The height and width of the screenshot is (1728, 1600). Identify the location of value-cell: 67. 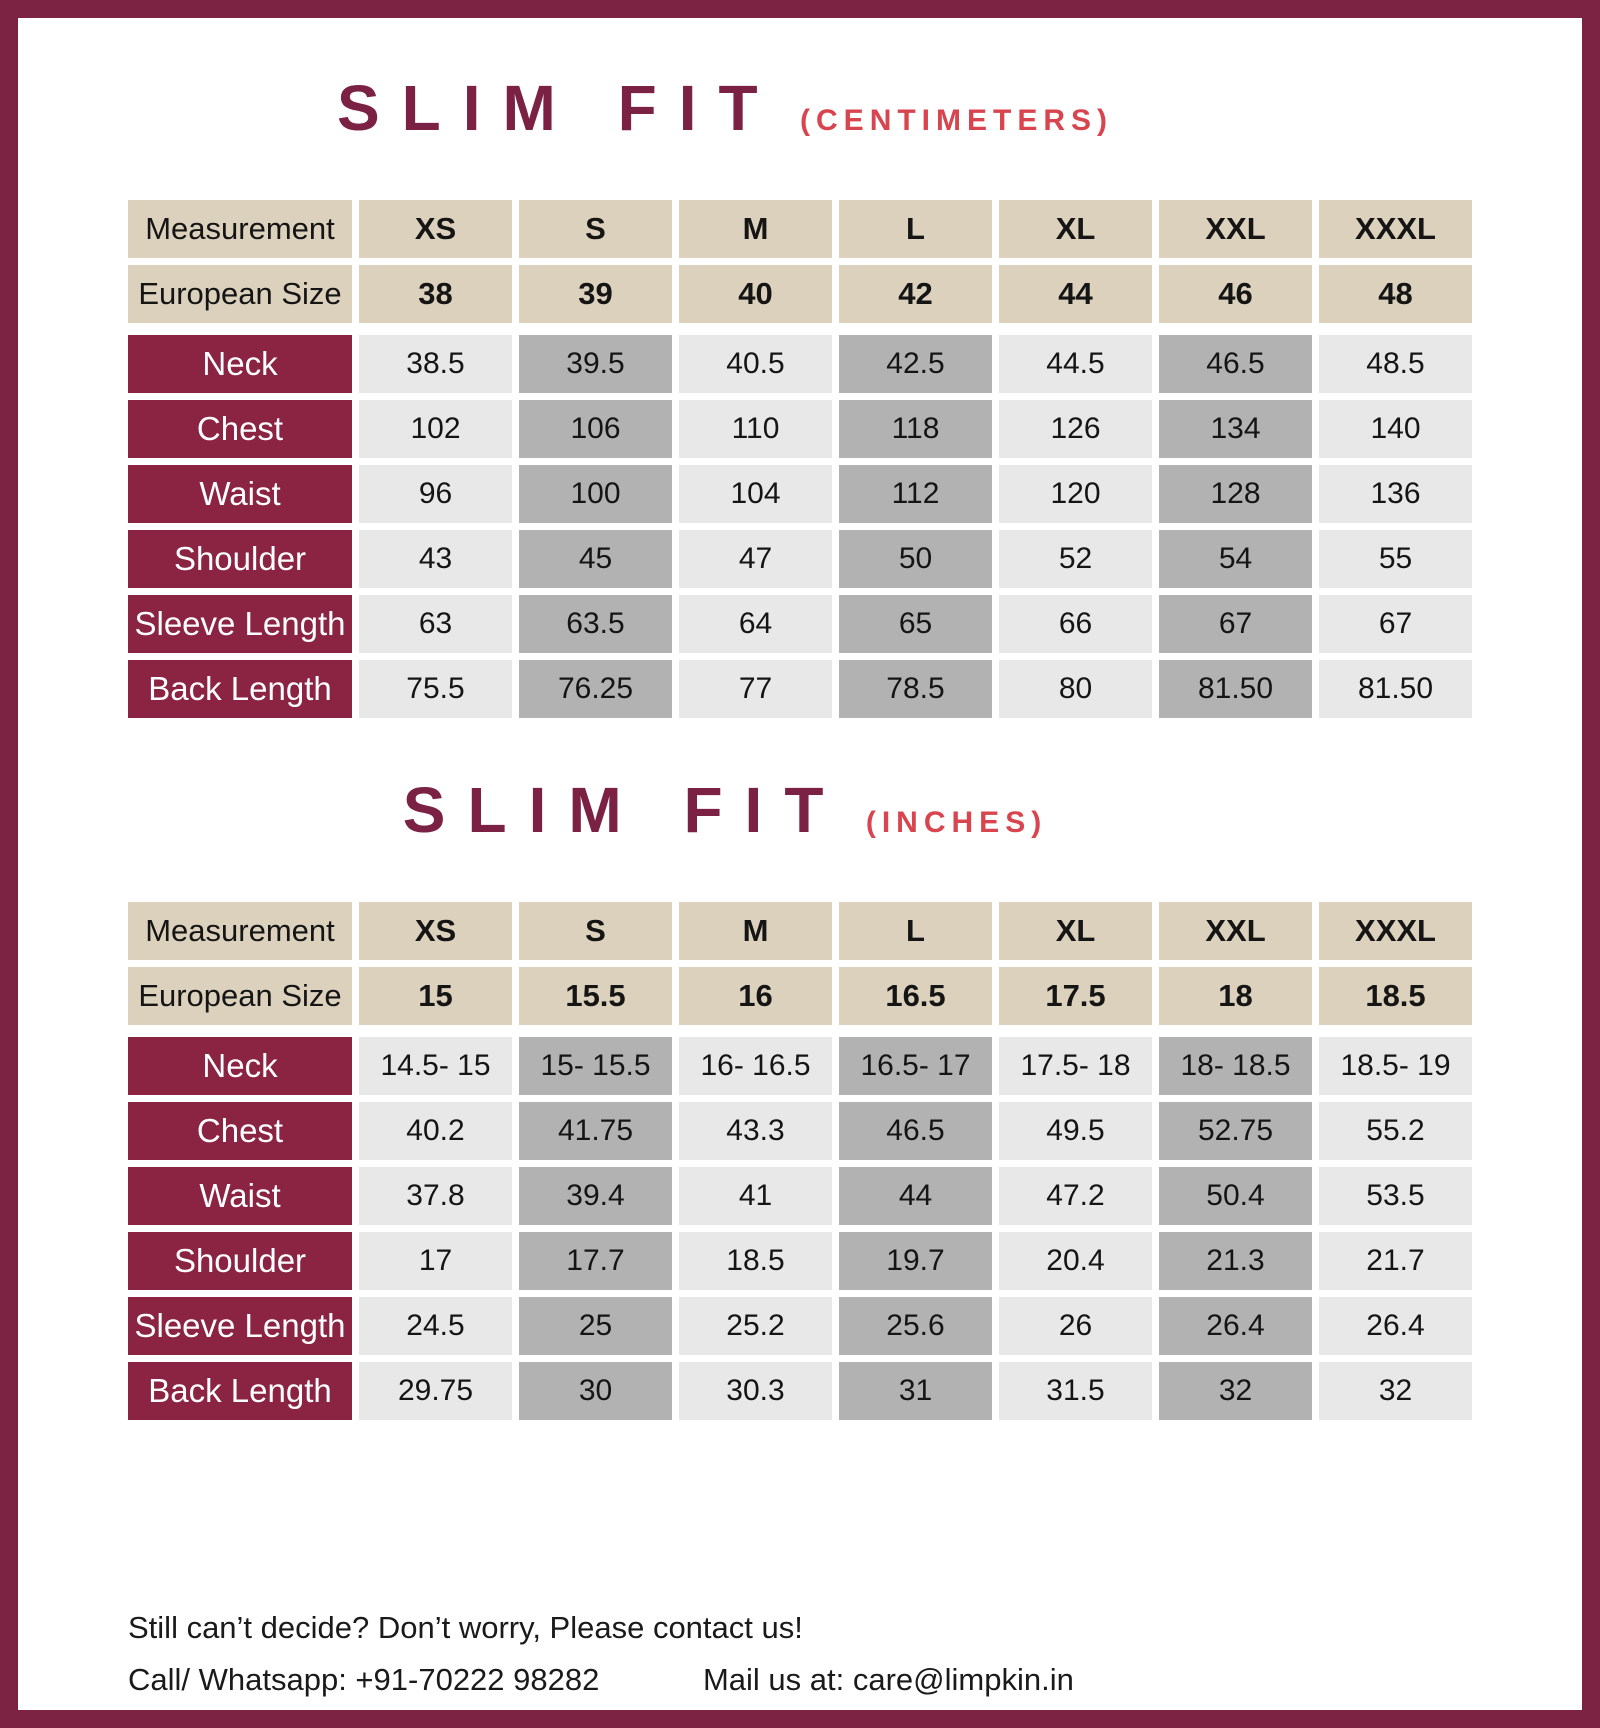
(1235, 624).